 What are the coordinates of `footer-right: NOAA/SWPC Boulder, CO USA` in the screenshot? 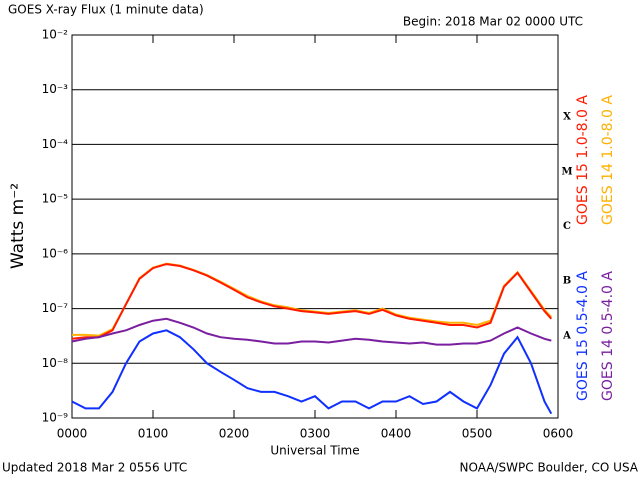 It's located at (549, 468).